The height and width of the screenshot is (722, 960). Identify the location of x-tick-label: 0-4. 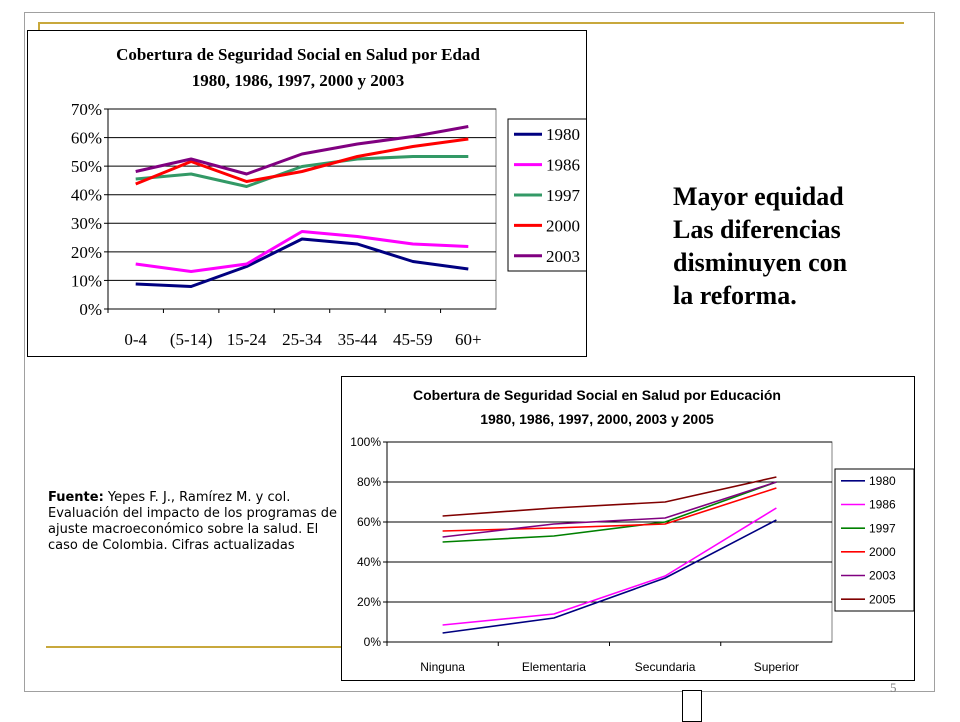
(135, 339).